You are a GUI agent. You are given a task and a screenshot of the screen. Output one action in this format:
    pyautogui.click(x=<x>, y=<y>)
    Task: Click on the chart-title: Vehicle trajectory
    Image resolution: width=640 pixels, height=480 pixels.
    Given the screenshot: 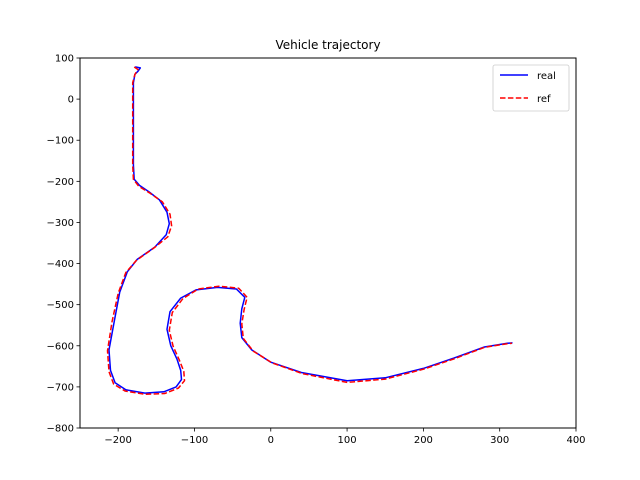 What is the action you would take?
    pyautogui.click(x=327, y=45)
    